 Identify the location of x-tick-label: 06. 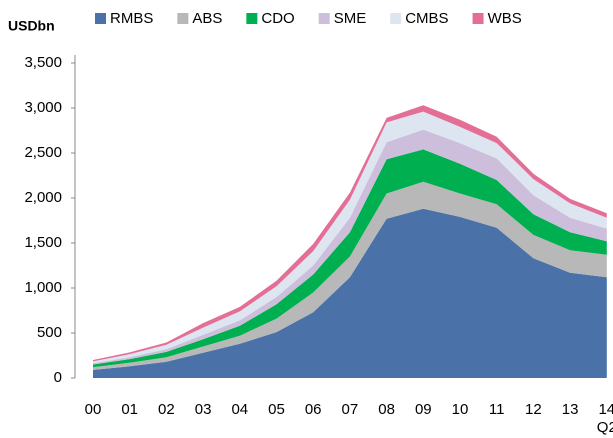
(313, 409).